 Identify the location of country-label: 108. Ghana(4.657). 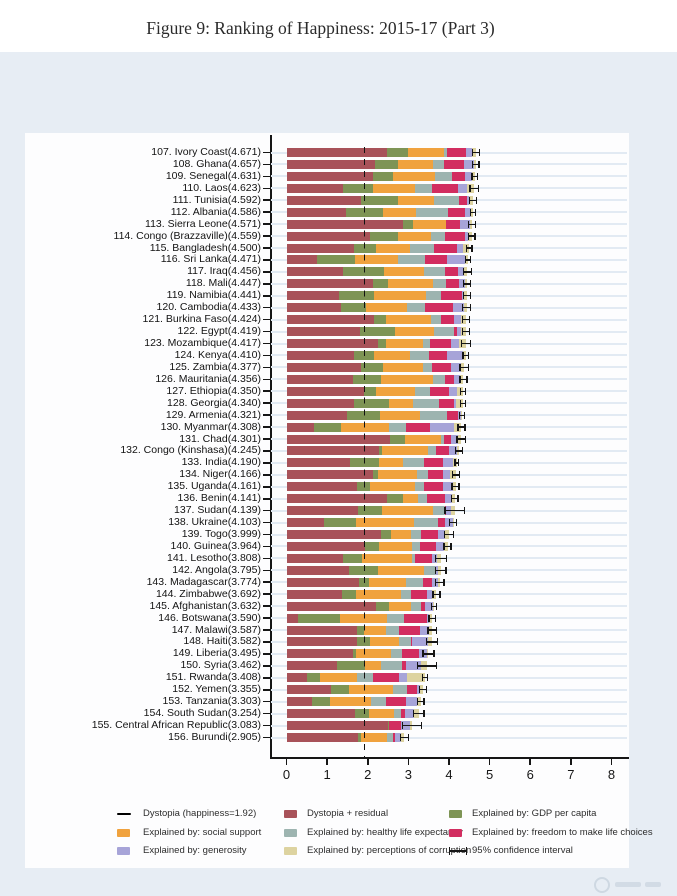
(216, 163).